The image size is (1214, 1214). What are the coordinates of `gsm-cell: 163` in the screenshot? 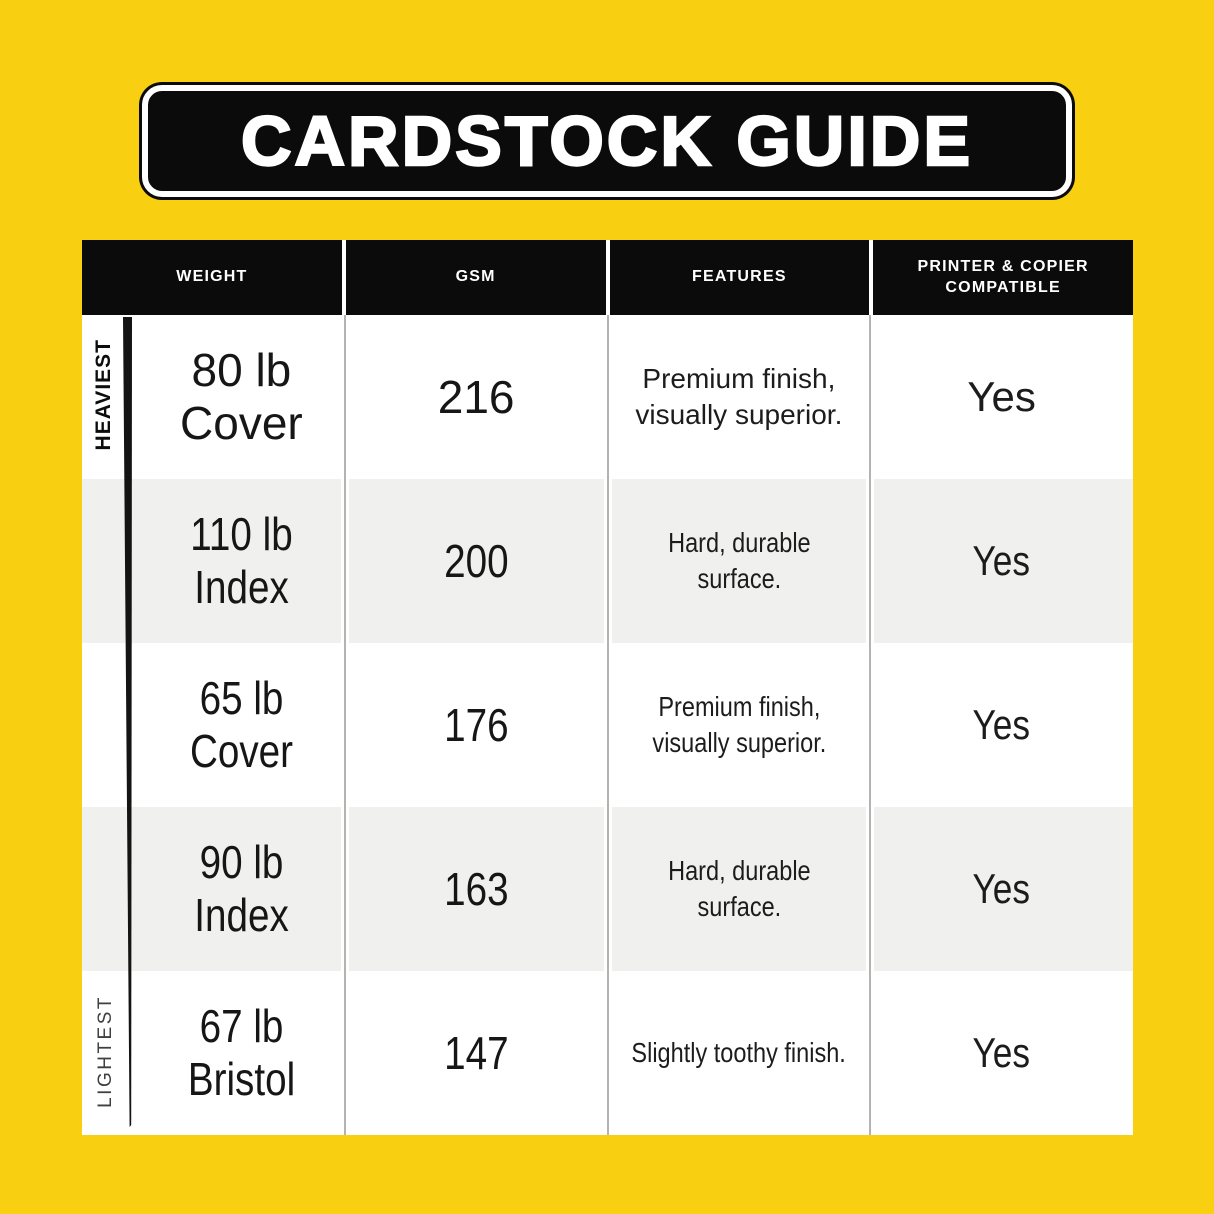 It's located at (476, 889).